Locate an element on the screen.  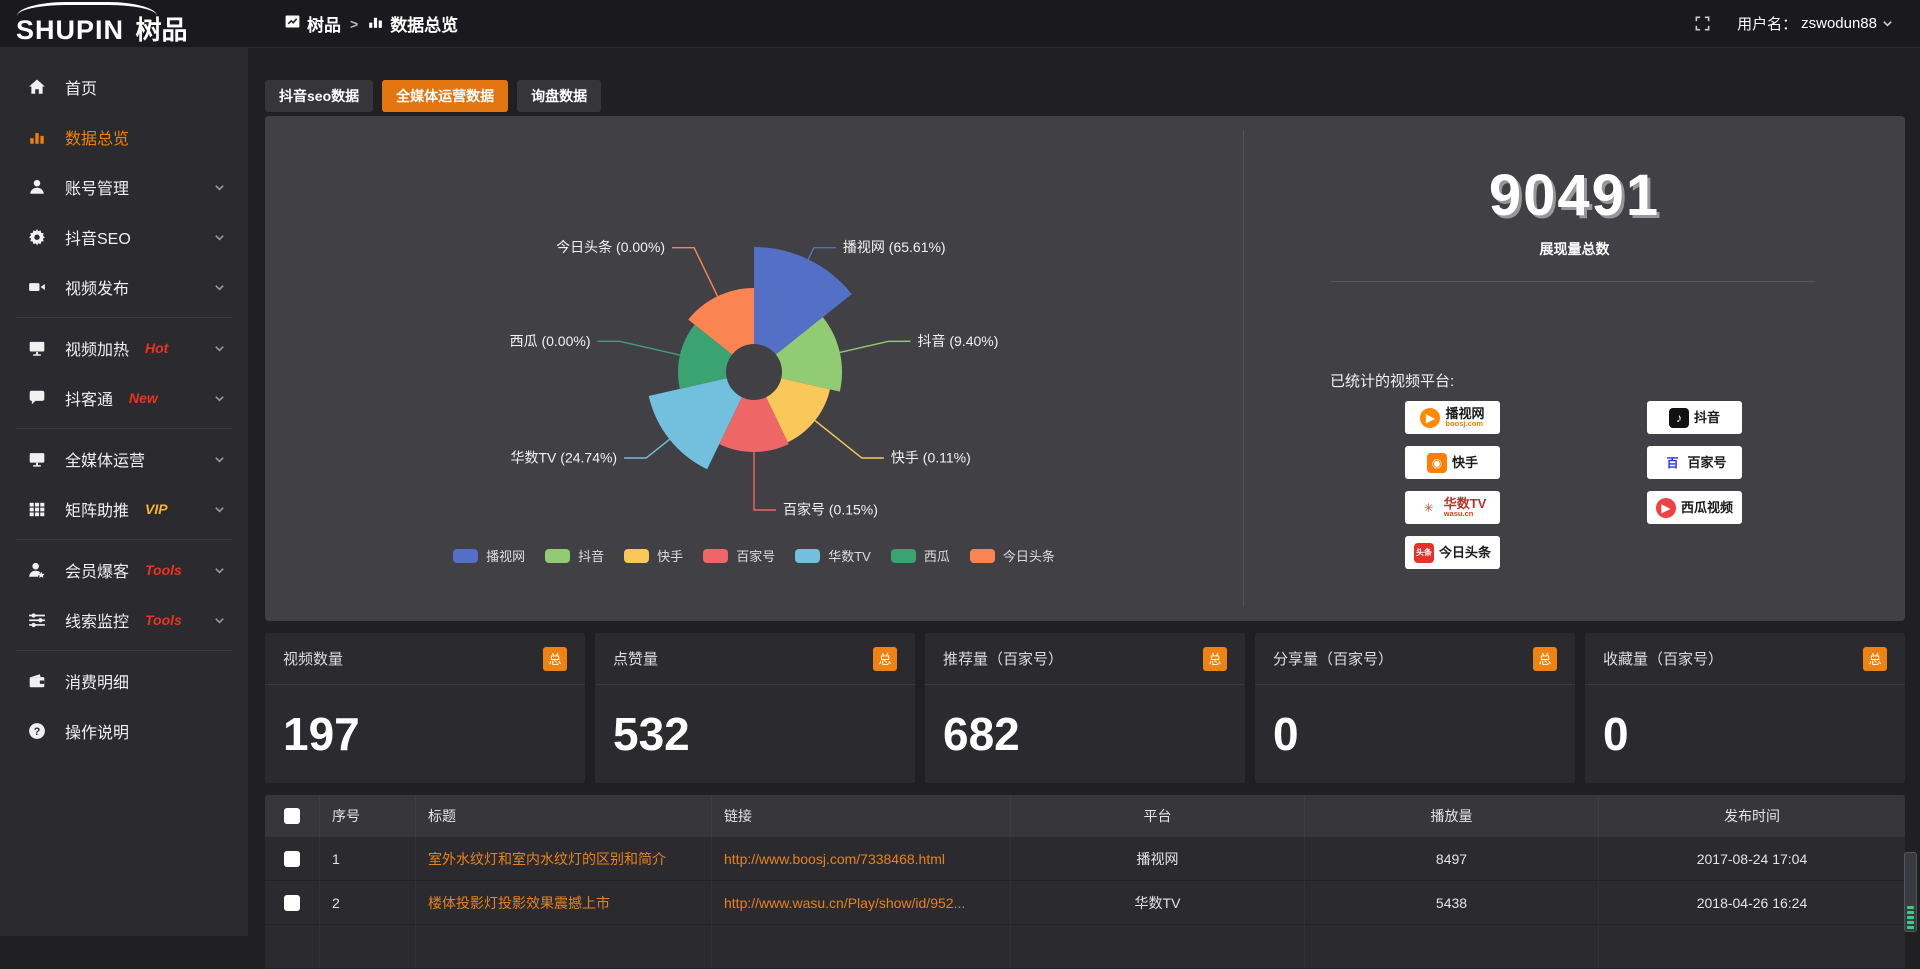
scroll-widget is located at coordinates (1910, 892).